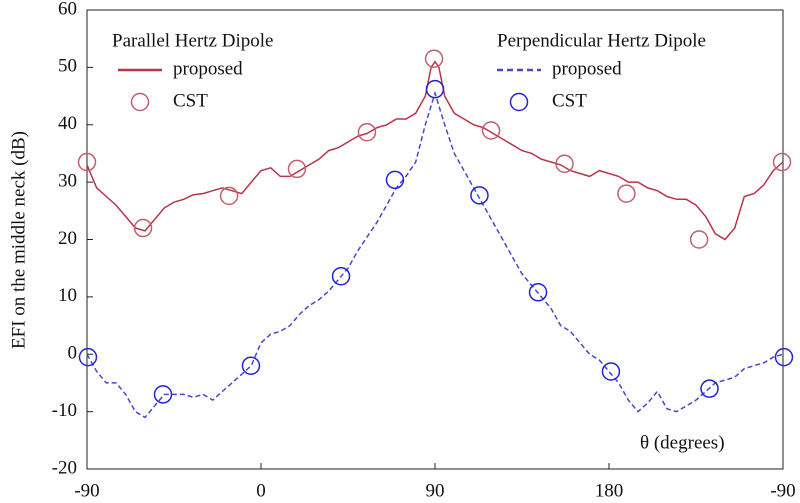 This screenshot has width=800, height=503. I want to click on y-tick-label: 10, so click(67, 295).